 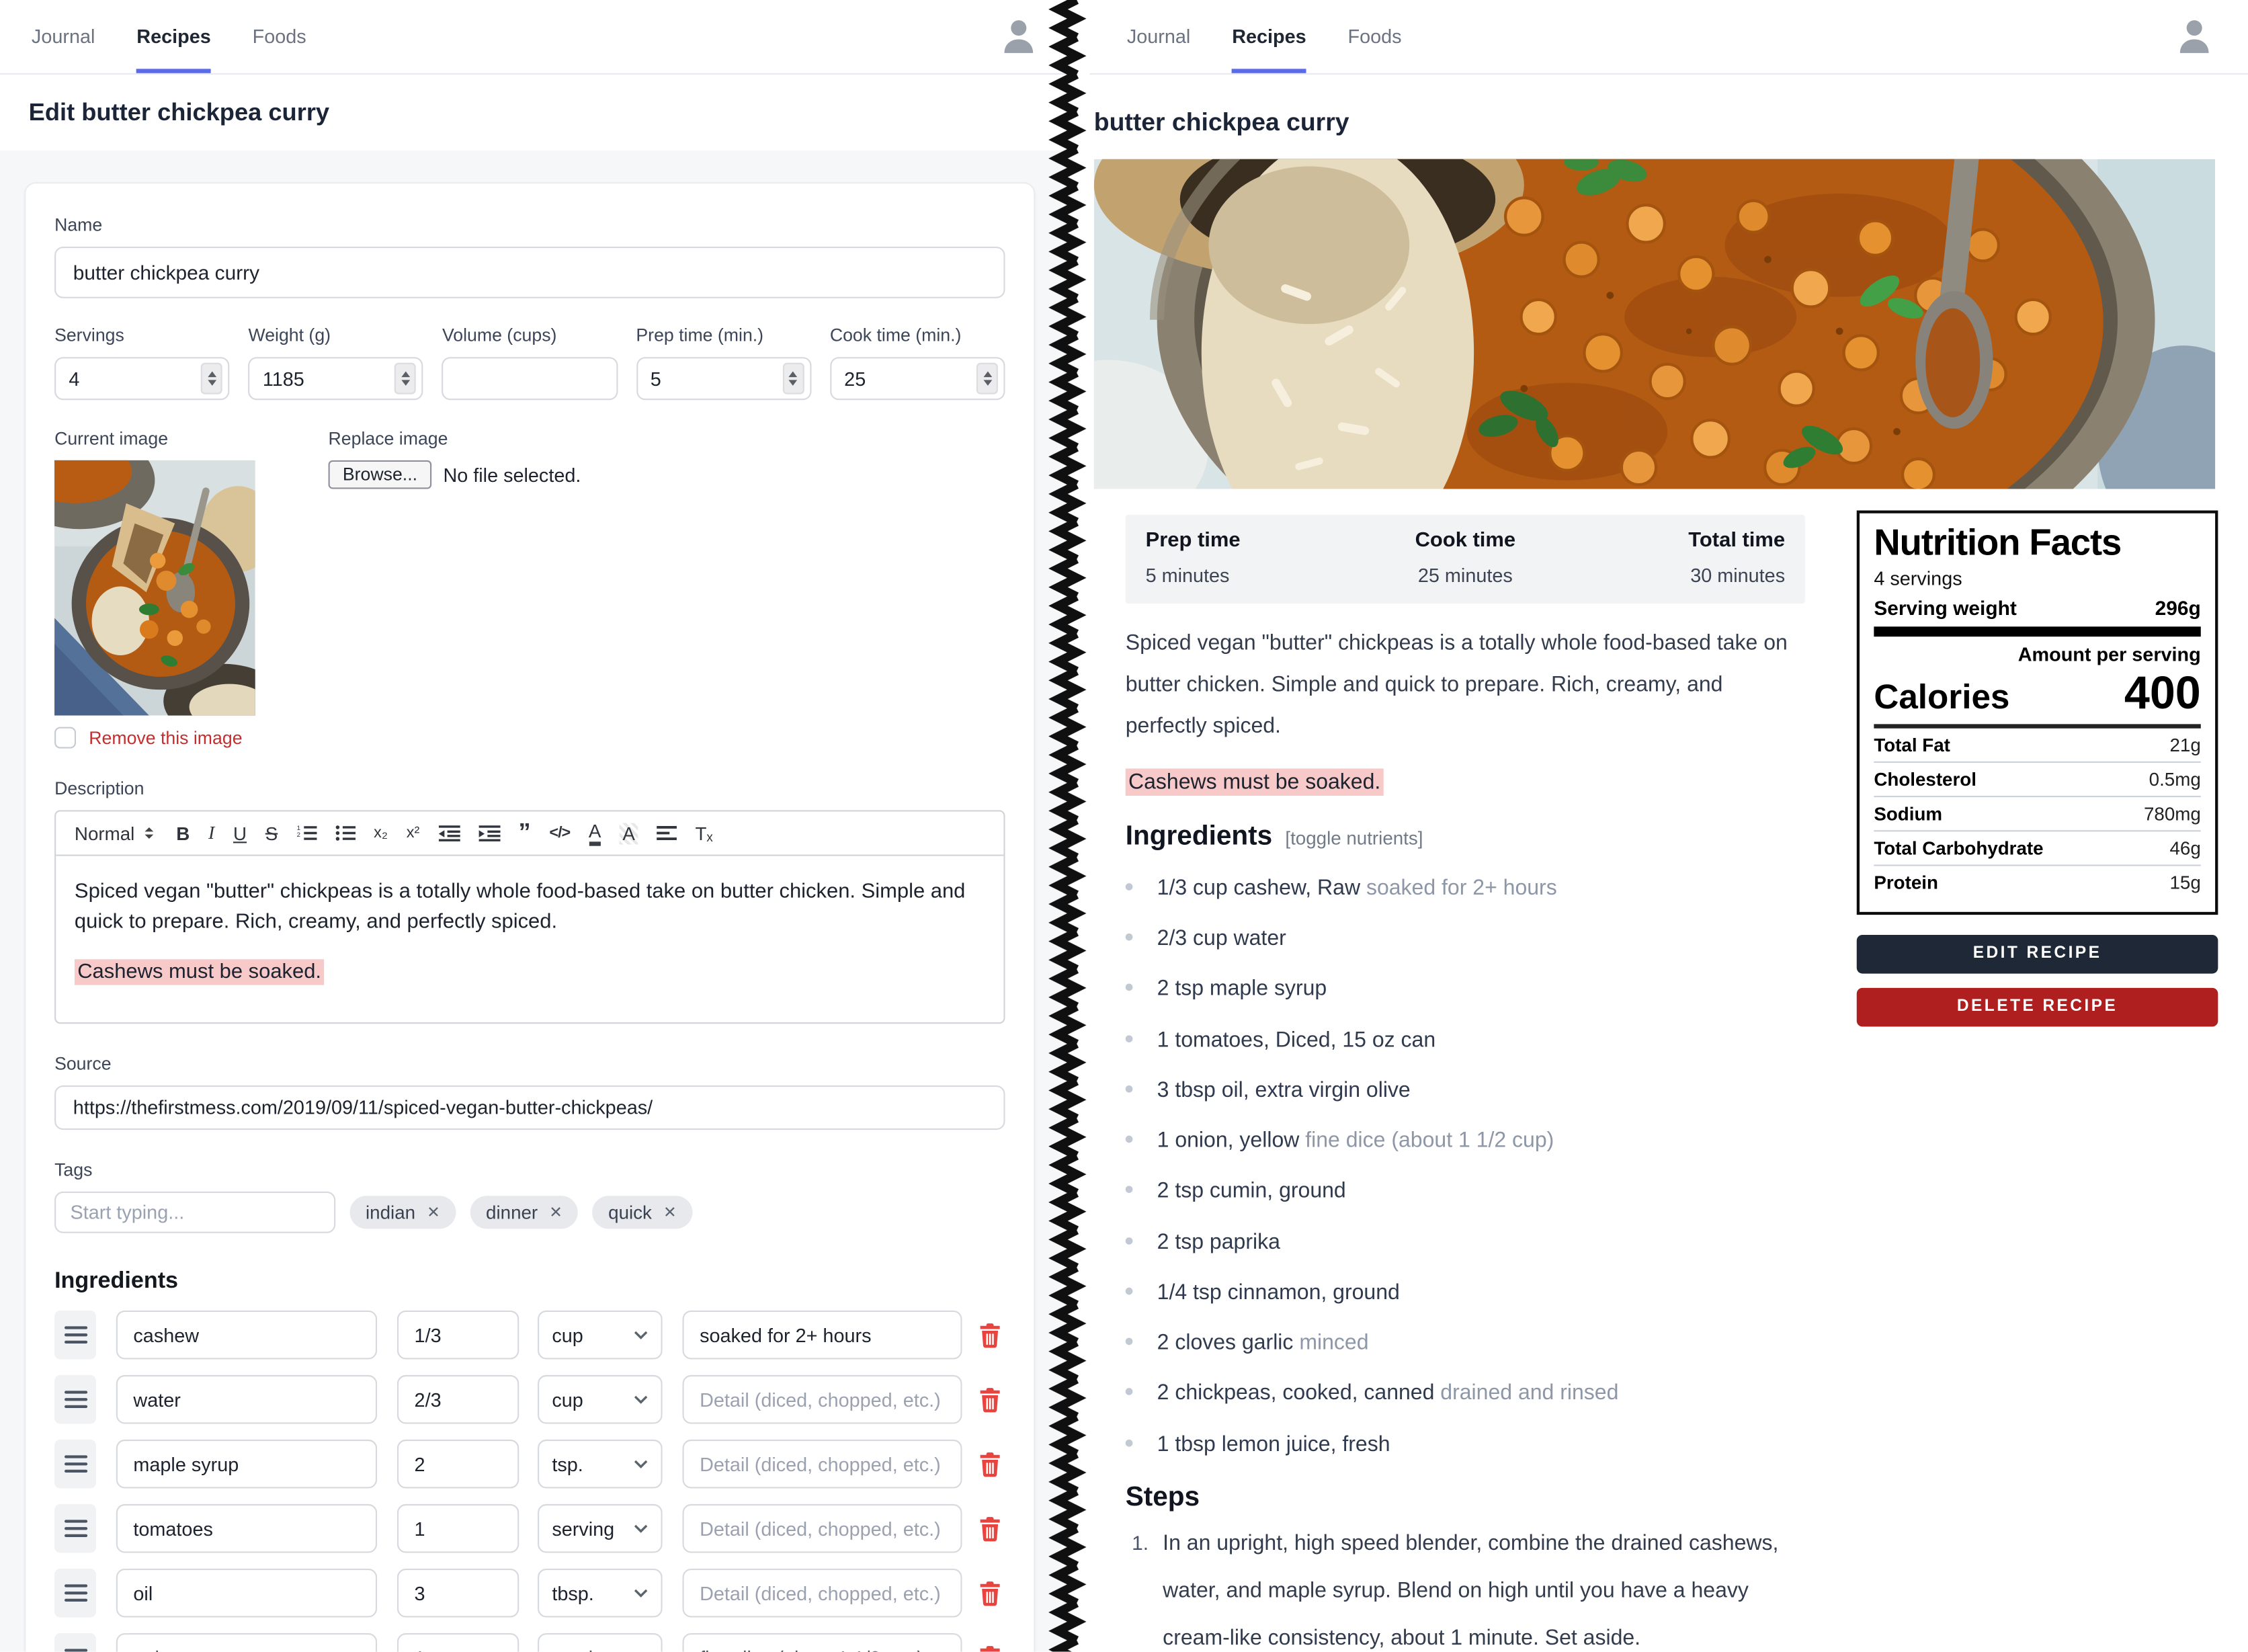 I want to click on subscript-button: x₂, so click(x=381, y=833).